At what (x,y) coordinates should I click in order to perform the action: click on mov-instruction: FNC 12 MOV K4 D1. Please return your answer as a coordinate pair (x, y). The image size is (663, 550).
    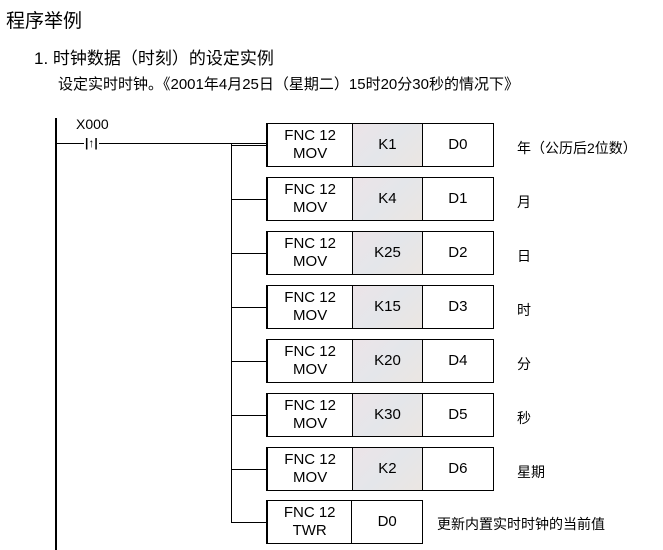
    Looking at the image, I should click on (380, 199).